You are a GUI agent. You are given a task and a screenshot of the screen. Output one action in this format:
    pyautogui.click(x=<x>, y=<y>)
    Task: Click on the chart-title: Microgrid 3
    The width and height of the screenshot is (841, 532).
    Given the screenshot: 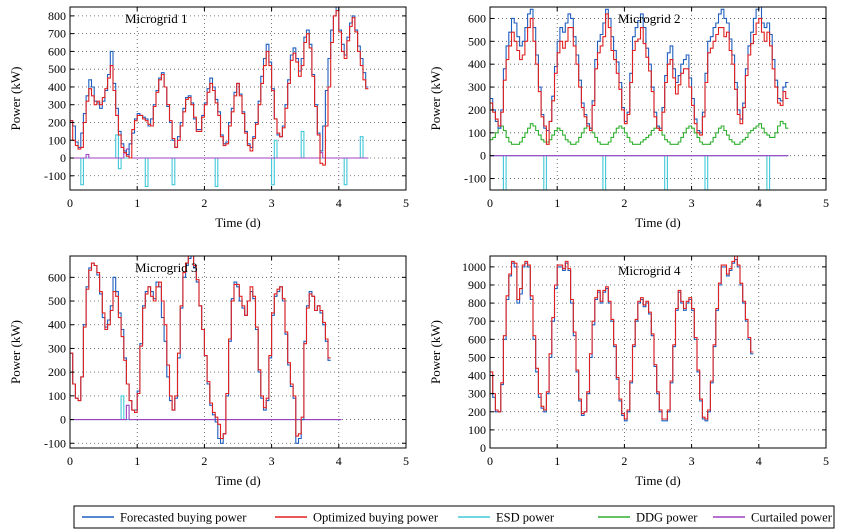 What is the action you would take?
    pyautogui.click(x=166, y=267)
    